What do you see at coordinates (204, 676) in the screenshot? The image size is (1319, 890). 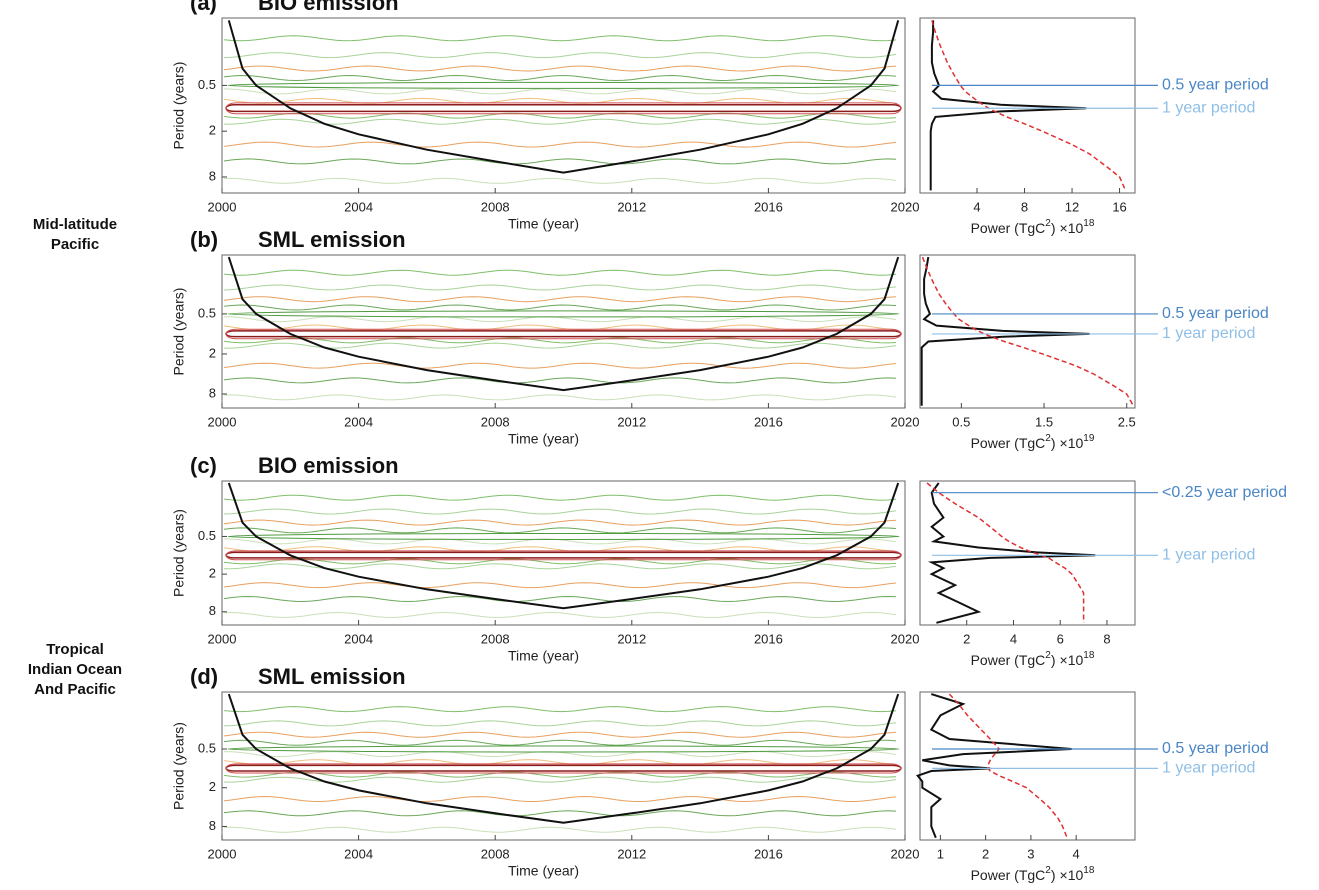 I see `panel-label: (d)` at bounding box center [204, 676].